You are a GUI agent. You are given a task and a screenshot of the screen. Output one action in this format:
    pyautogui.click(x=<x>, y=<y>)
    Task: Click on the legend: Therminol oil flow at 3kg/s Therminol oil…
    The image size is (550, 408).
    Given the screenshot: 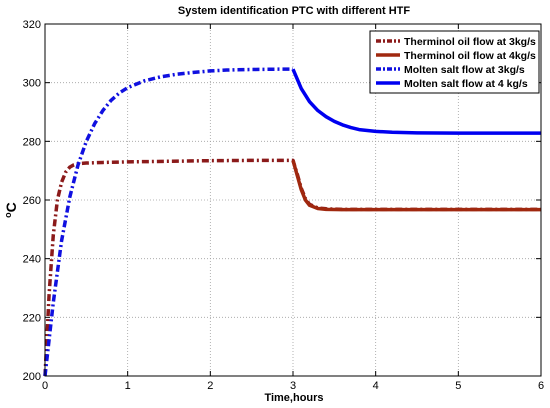 What is the action you would take?
    pyautogui.click(x=454, y=62)
    